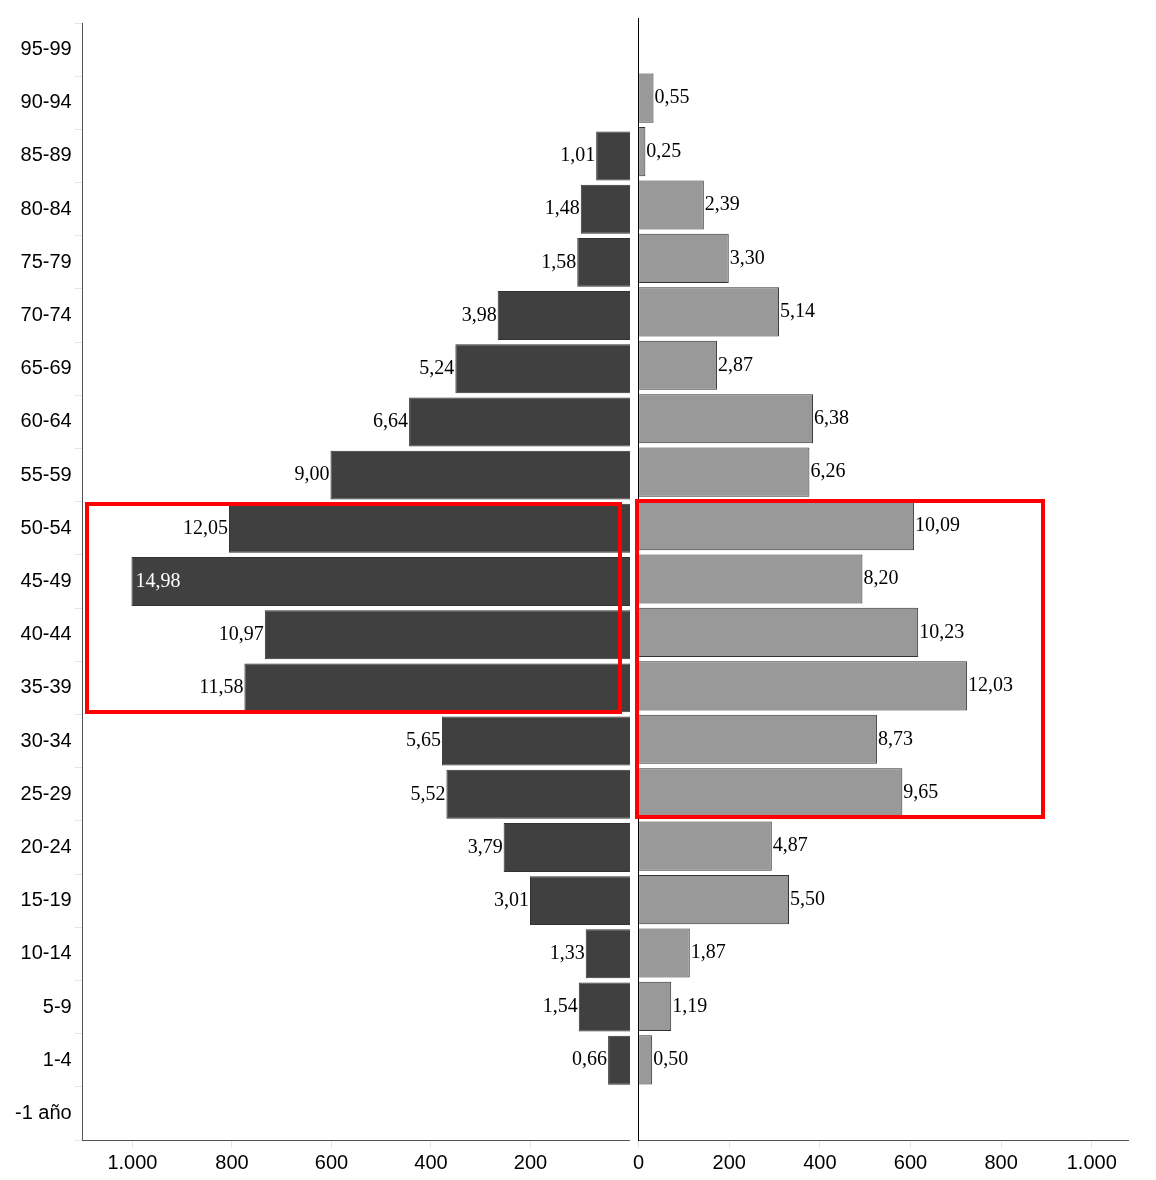 This screenshot has height=1180, width=1156. What do you see at coordinates (312, 473) in the screenshot?
I see `annotation: 9,00` at bounding box center [312, 473].